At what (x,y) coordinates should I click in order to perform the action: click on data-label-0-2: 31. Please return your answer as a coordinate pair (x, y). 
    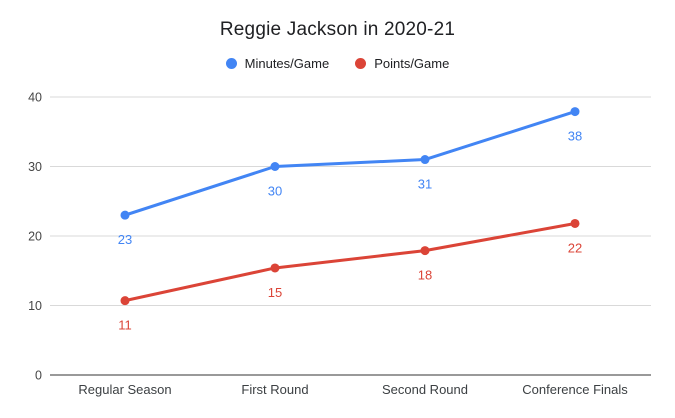
    Looking at the image, I should click on (425, 184).